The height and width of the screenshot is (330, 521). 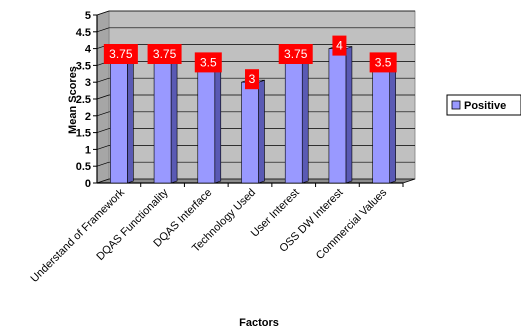 What do you see at coordinates (83, 33) in the screenshot?
I see `y-tick-label: 4.5` at bounding box center [83, 33].